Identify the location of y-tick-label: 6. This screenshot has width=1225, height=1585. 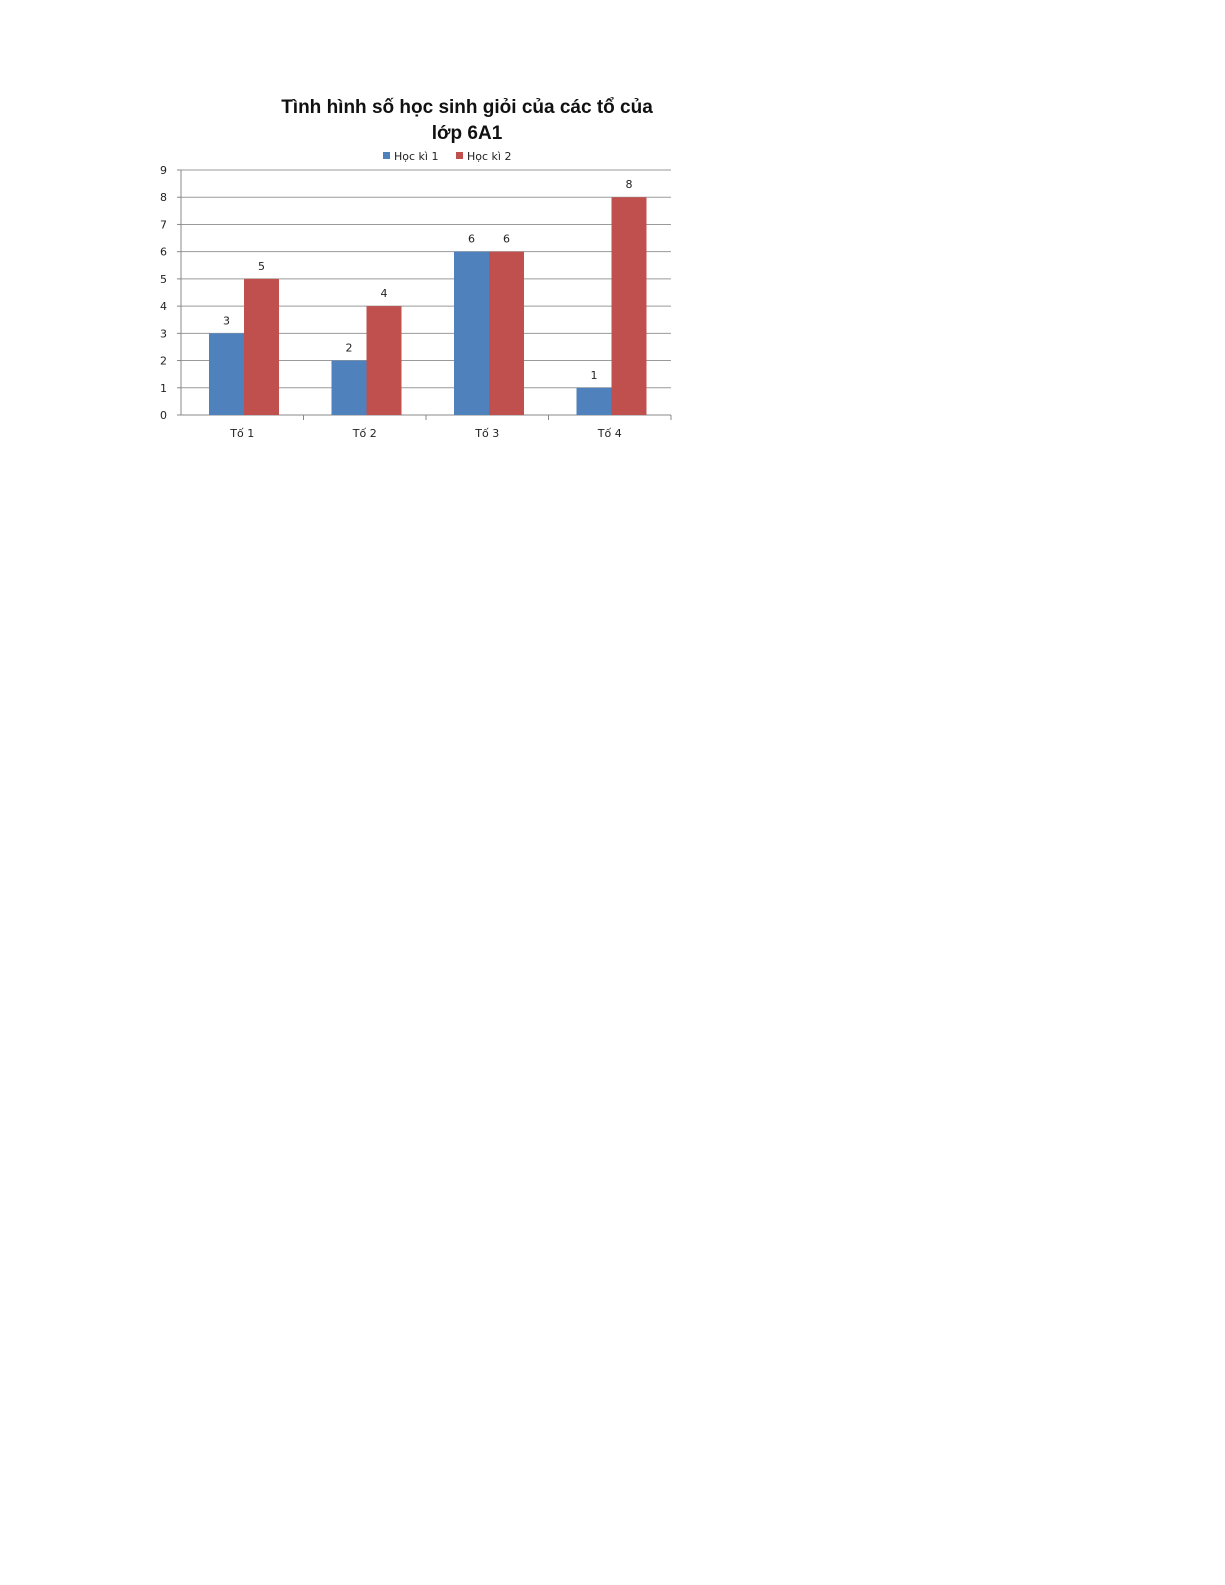
(163, 252).